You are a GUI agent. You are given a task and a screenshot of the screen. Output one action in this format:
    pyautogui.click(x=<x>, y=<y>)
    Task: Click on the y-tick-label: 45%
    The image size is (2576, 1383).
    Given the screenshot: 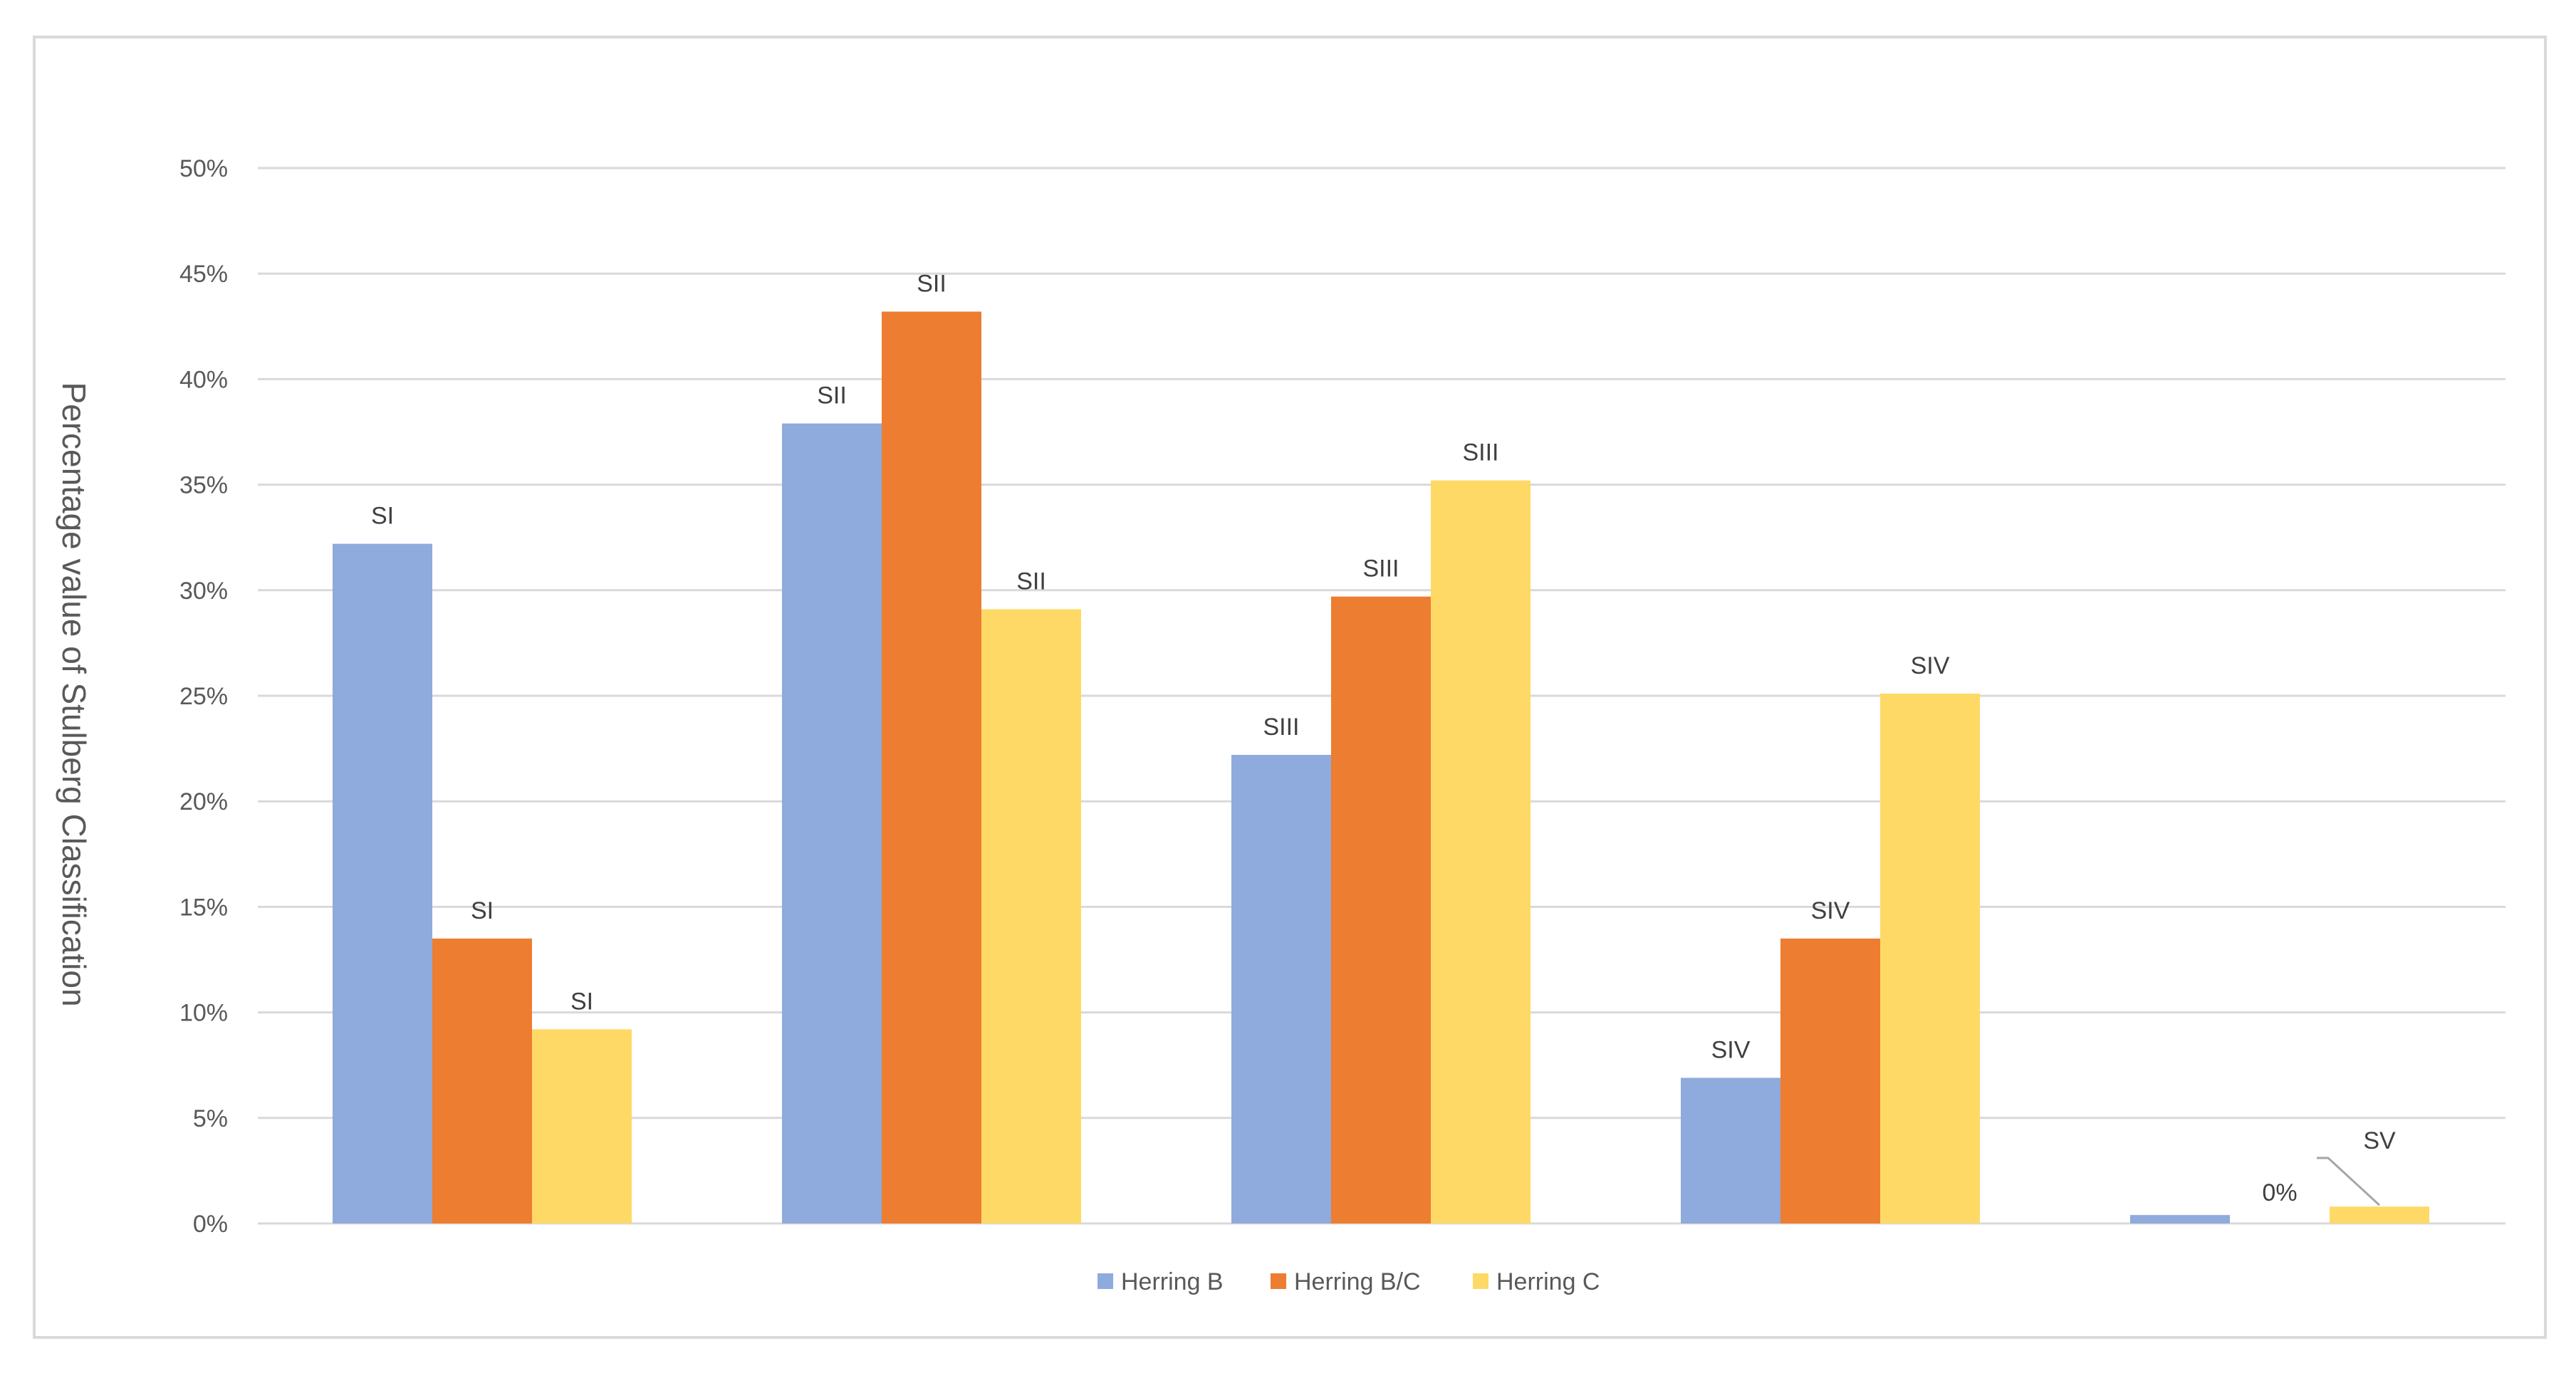 What is the action you would take?
    pyautogui.click(x=203, y=274)
    